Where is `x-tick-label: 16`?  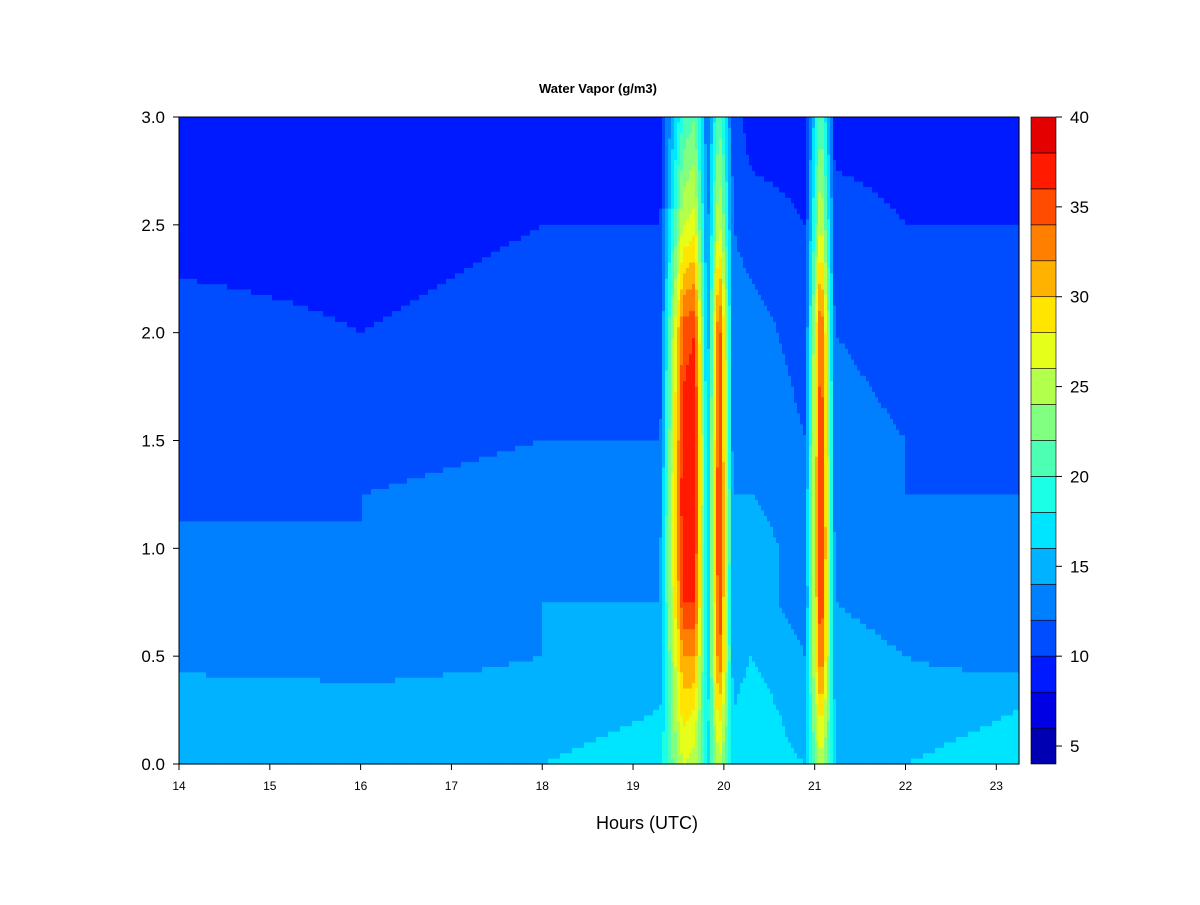
x-tick-label: 16 is located at coordinates (361, 786).